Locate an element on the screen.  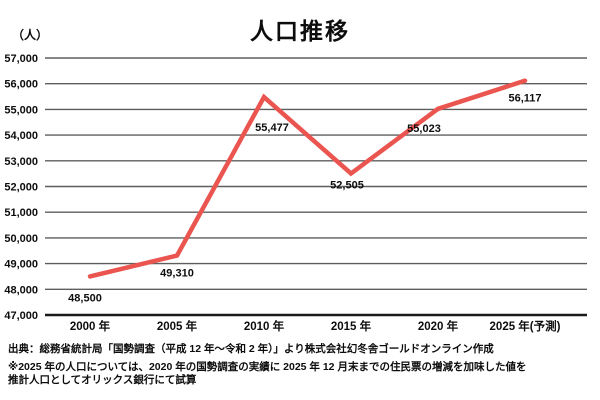
y-tick-label: 55,000 is located at coordinates (21, 110).